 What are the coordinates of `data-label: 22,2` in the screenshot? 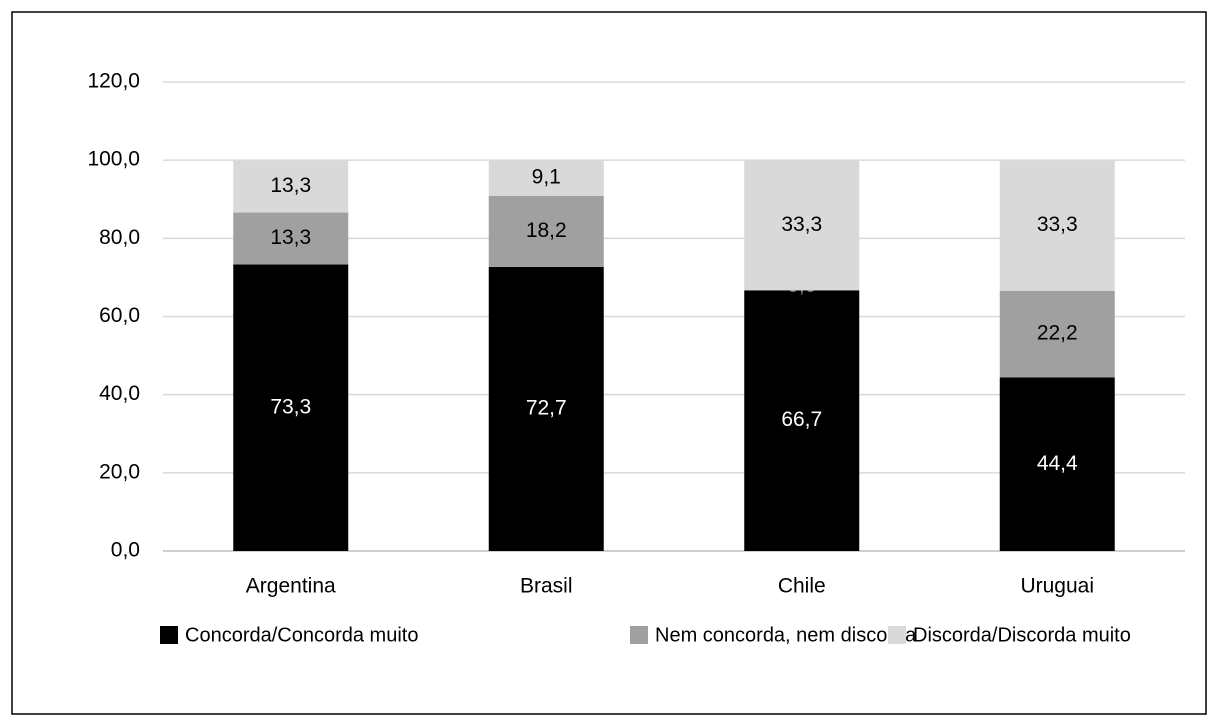 It's located at (1057, 333).